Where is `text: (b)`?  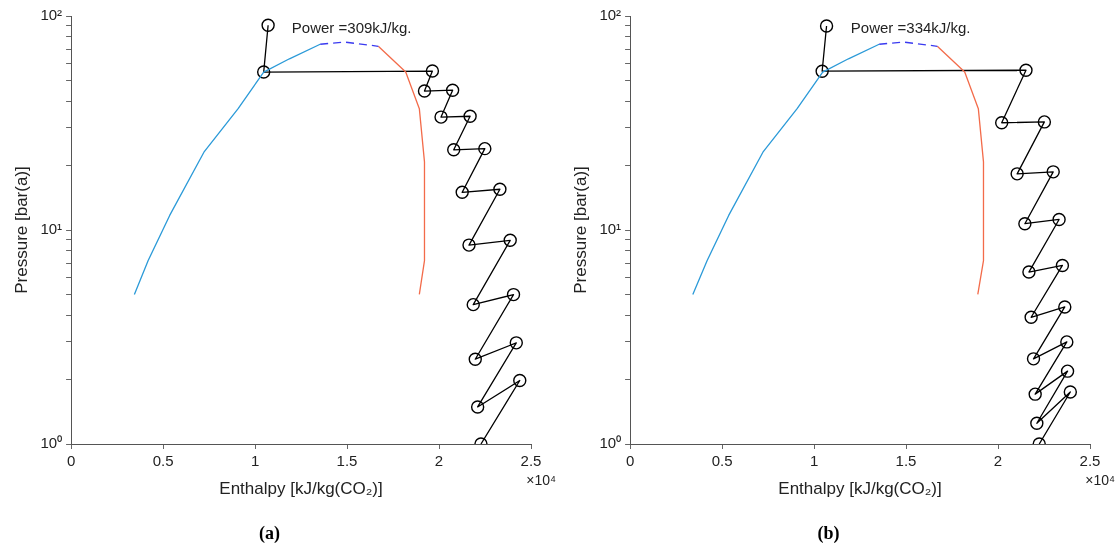 text: (b) is located at coordinates (828, 533).